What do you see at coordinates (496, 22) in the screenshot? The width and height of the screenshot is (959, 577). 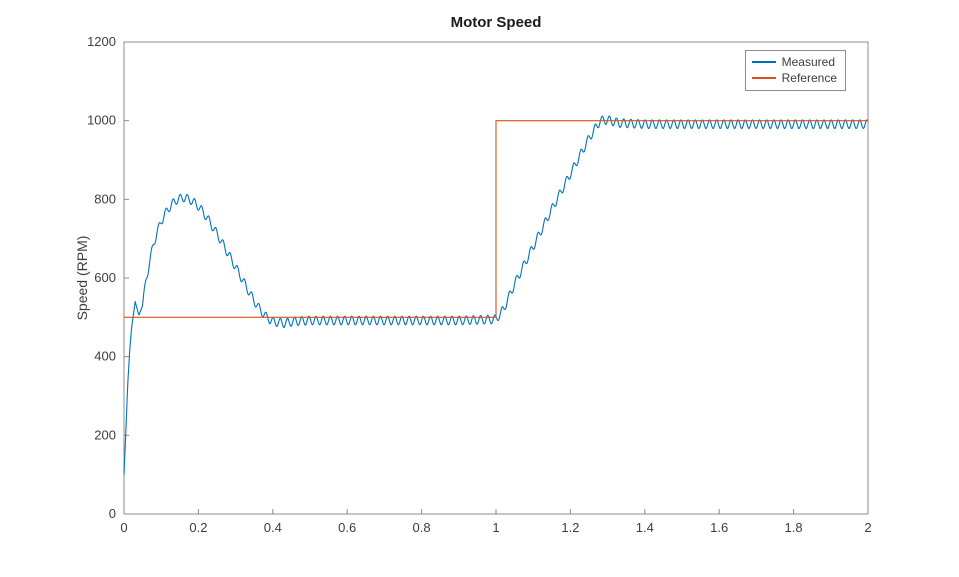 I see `chart-title: Motor Speed` at bounding box center [496, 22].